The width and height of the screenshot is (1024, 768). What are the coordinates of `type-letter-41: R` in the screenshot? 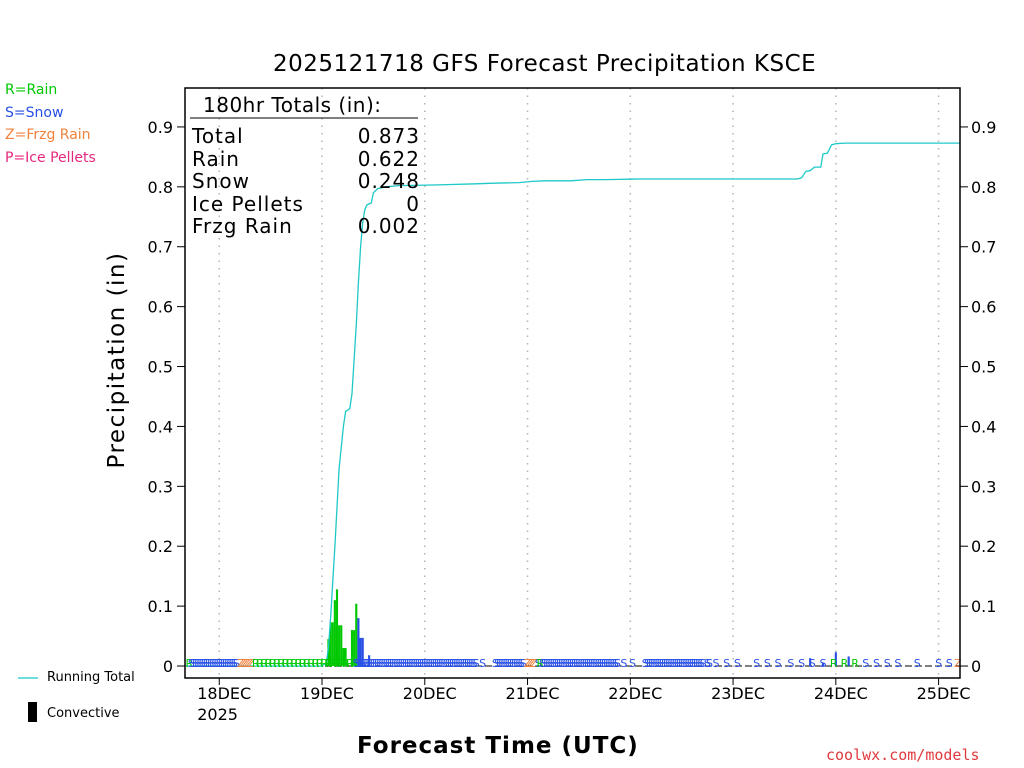 It's located at (307, 663).